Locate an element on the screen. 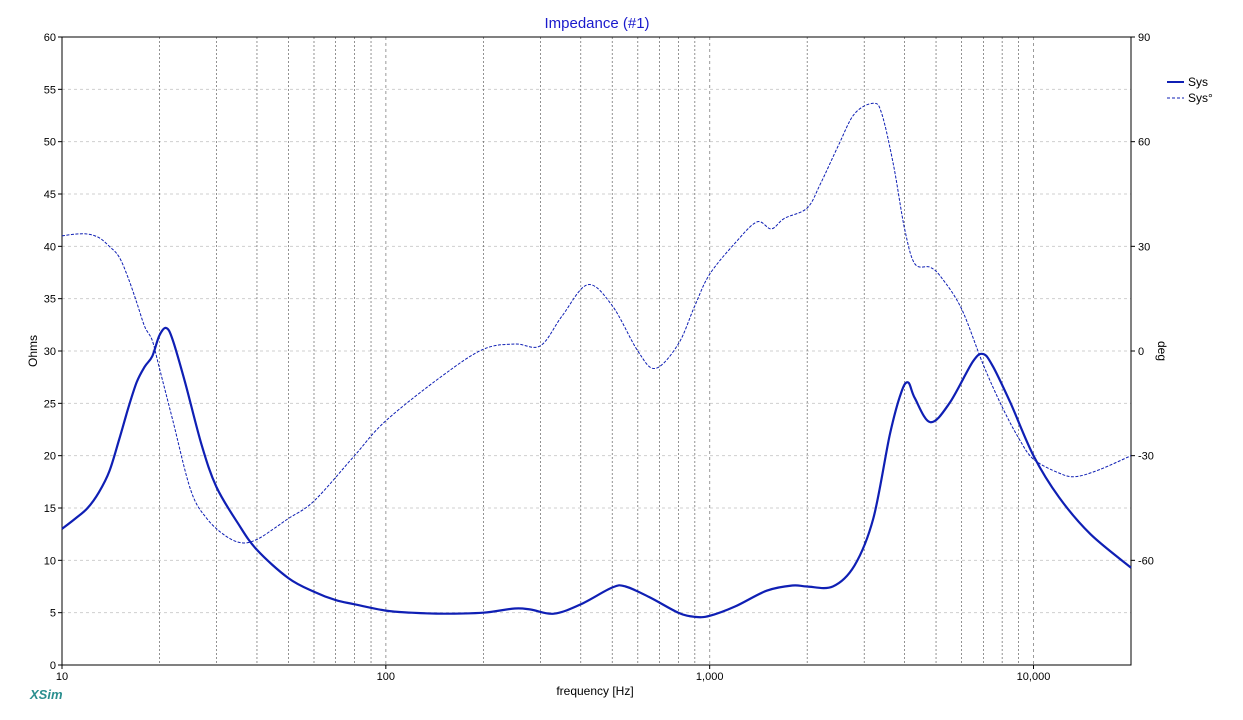  chart-title: Impedance (#1) is located at coordinates (596, 23).